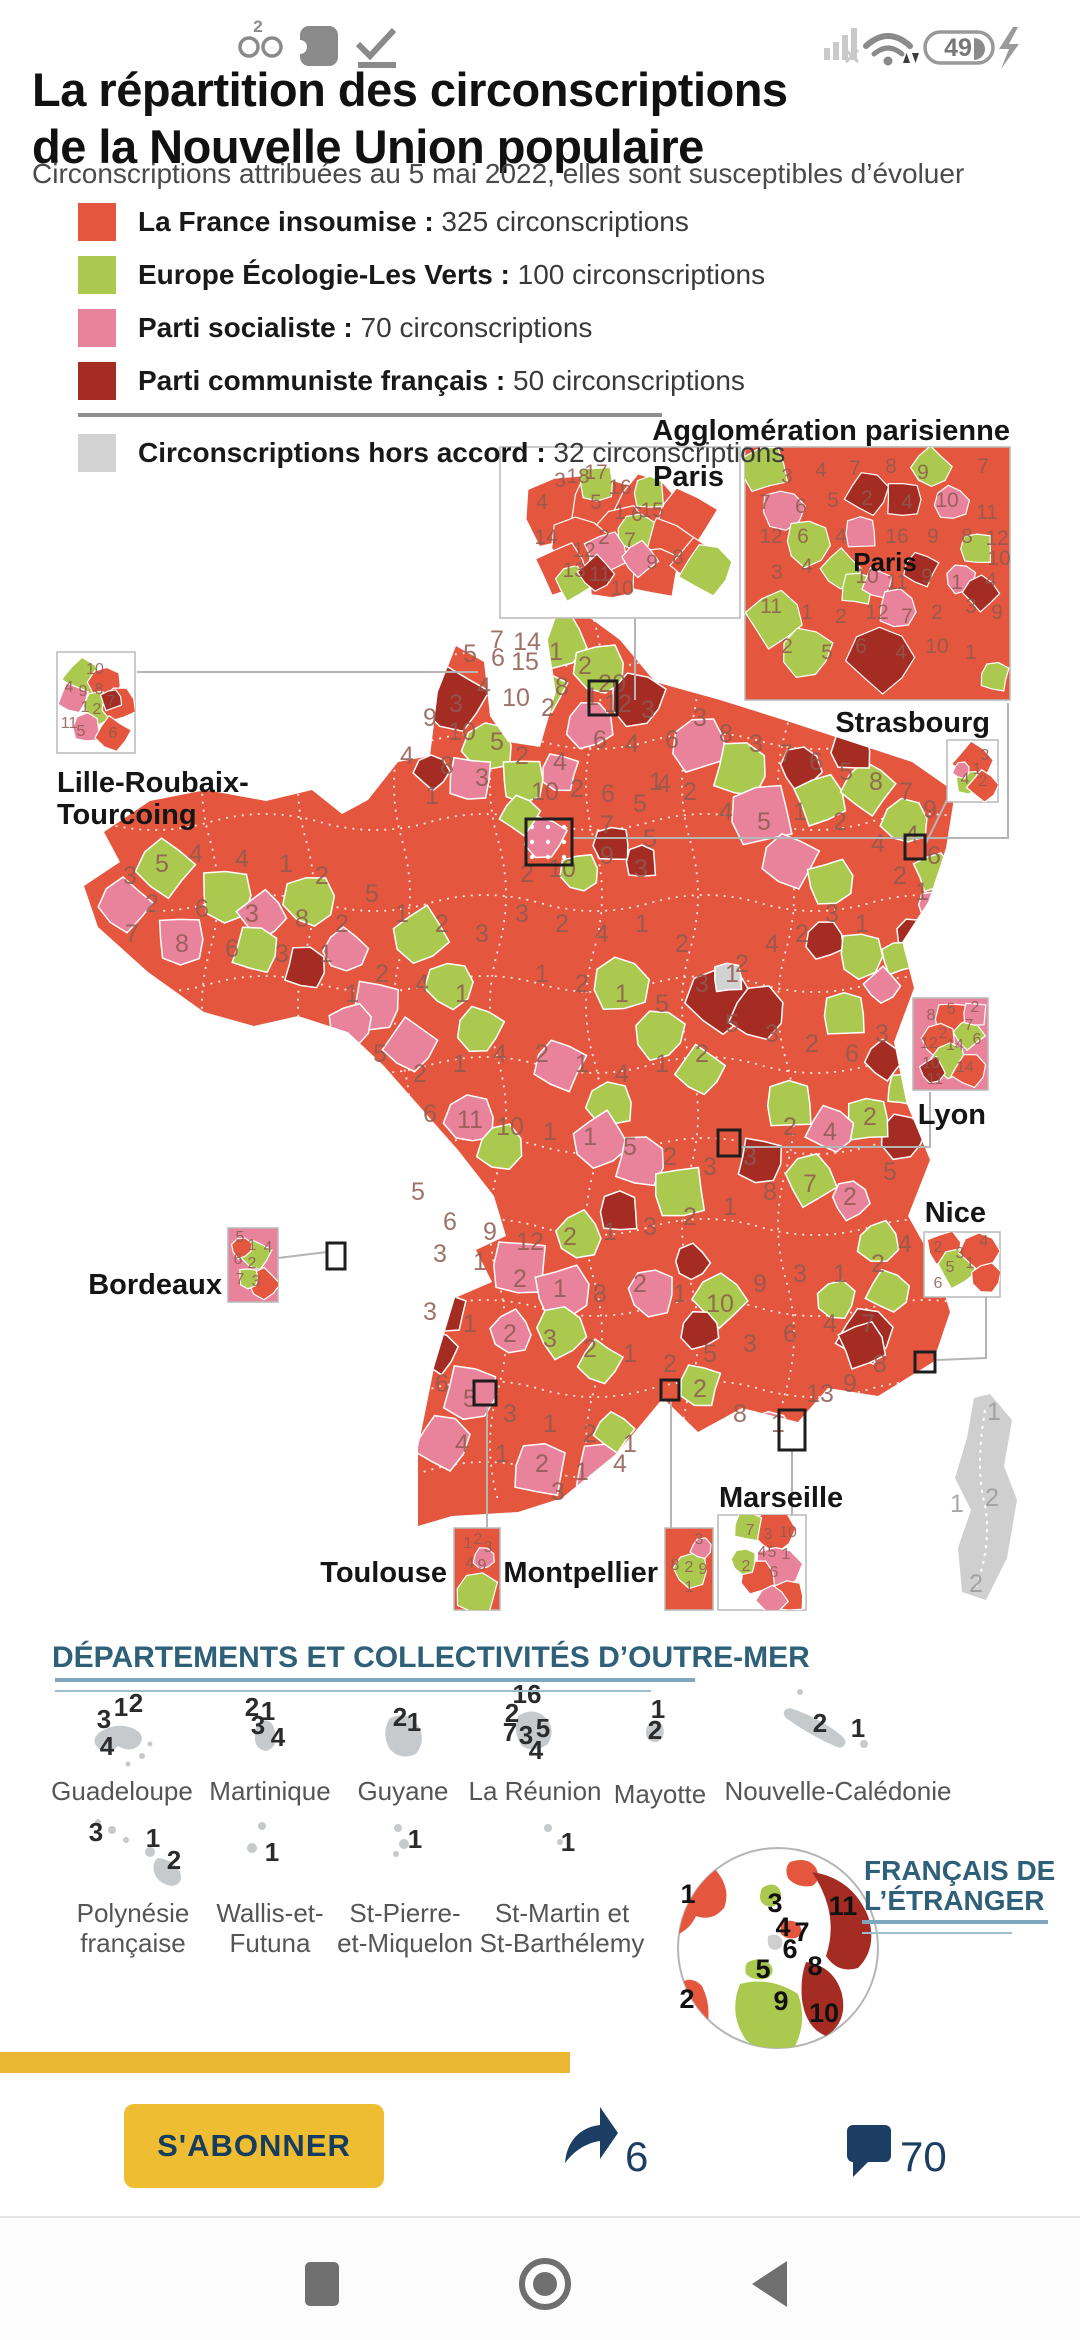 The image size is (1080, 2340). I want to click on east-europe-region, so click(842, 1921).